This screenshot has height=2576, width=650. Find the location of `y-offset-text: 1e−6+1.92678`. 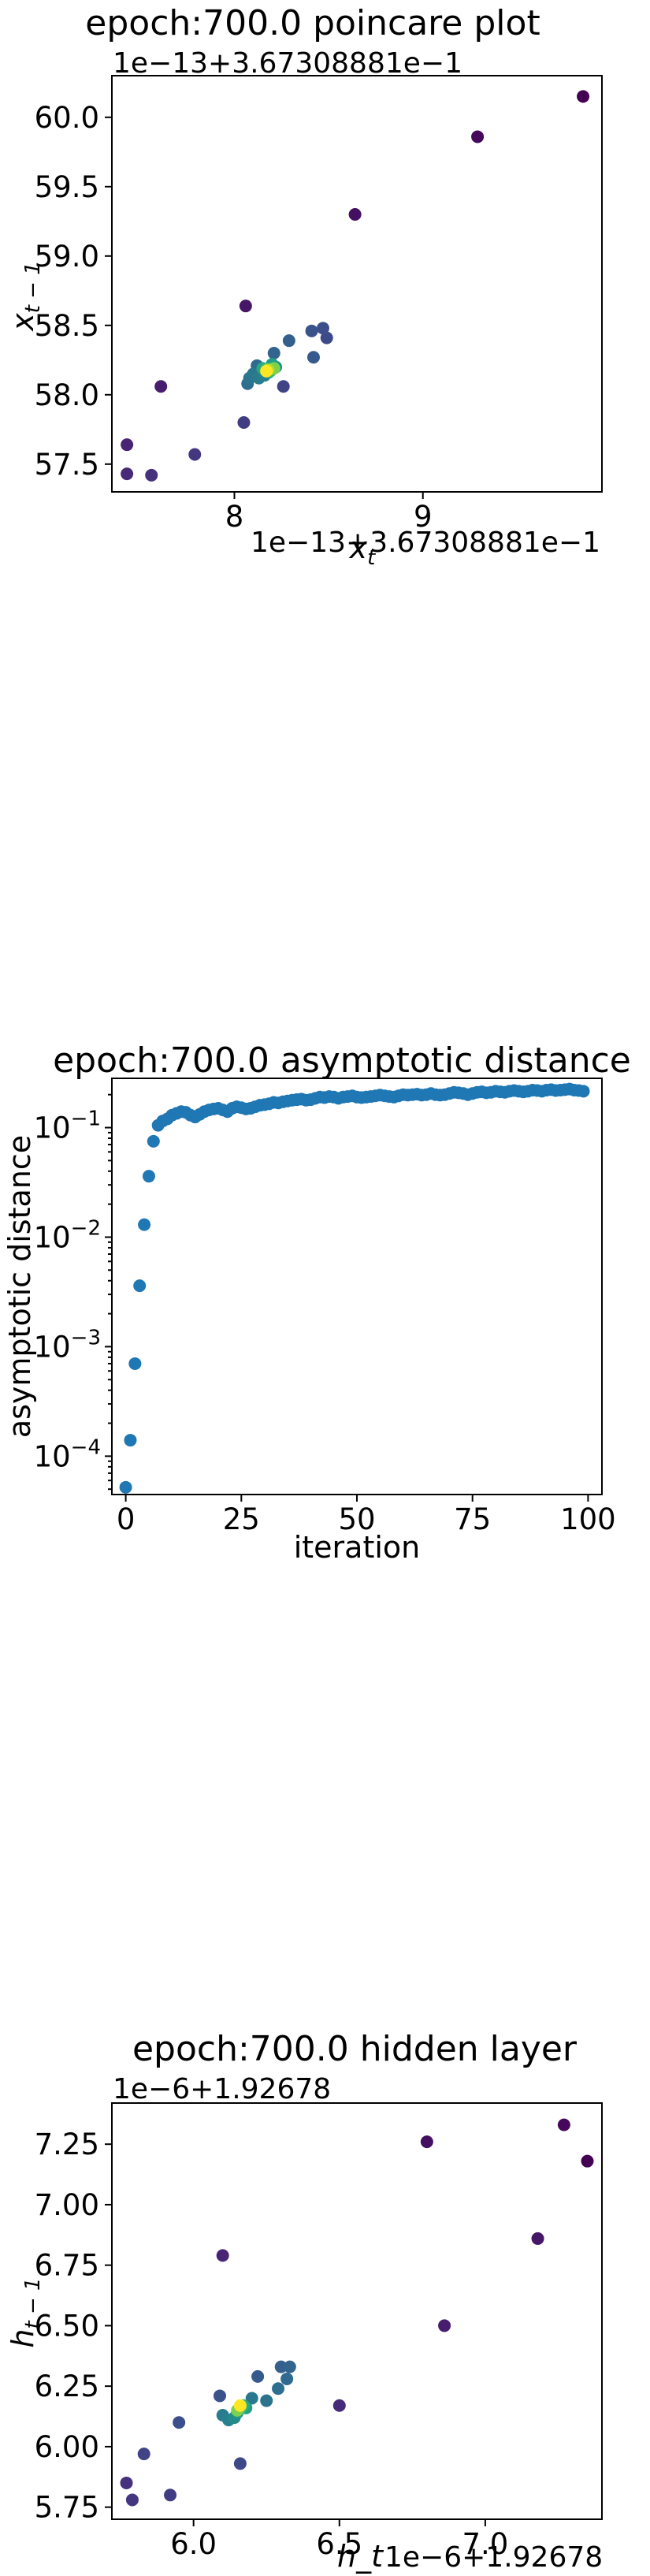

y-offset-text: 1e−6+1.92678 is located at coordinates (222, 2089).